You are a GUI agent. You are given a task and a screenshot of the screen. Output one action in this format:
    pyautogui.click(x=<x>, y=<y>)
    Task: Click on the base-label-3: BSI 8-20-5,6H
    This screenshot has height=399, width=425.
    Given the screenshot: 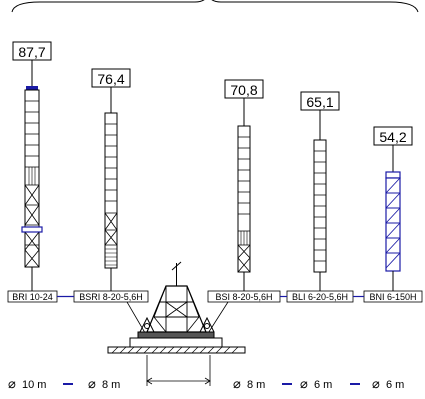 What is the action you would take?
    pyautogui.click(x=244, y=296)
    